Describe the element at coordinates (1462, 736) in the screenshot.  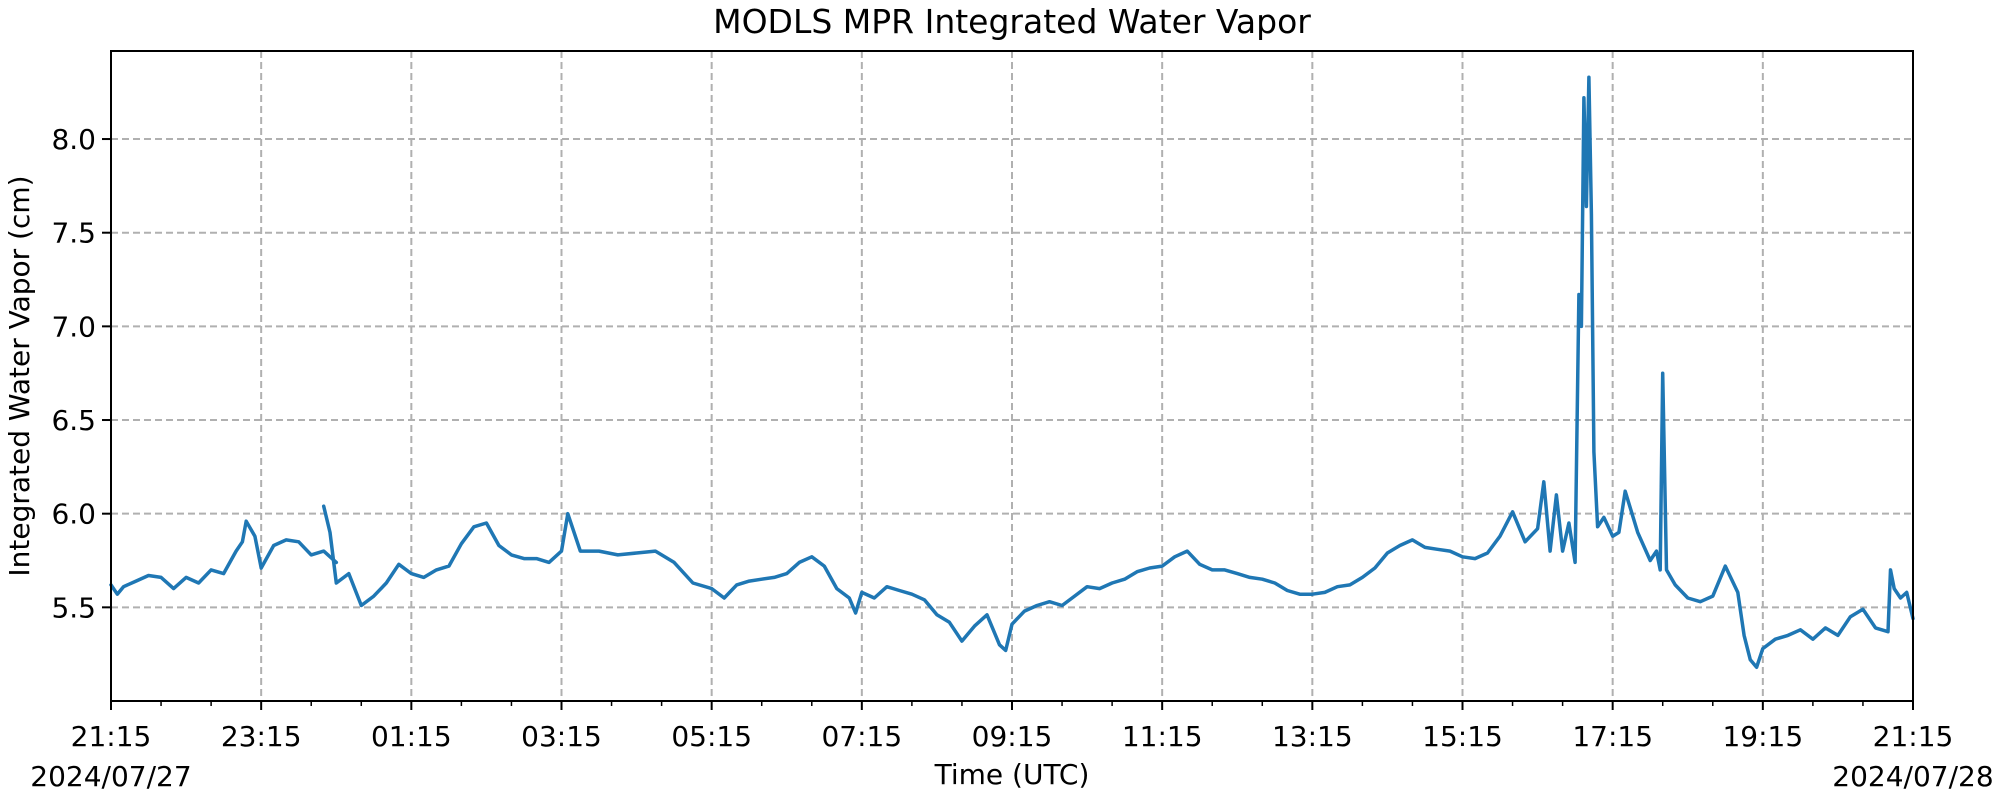
I see `x-tick-label: 15:15` at that location.